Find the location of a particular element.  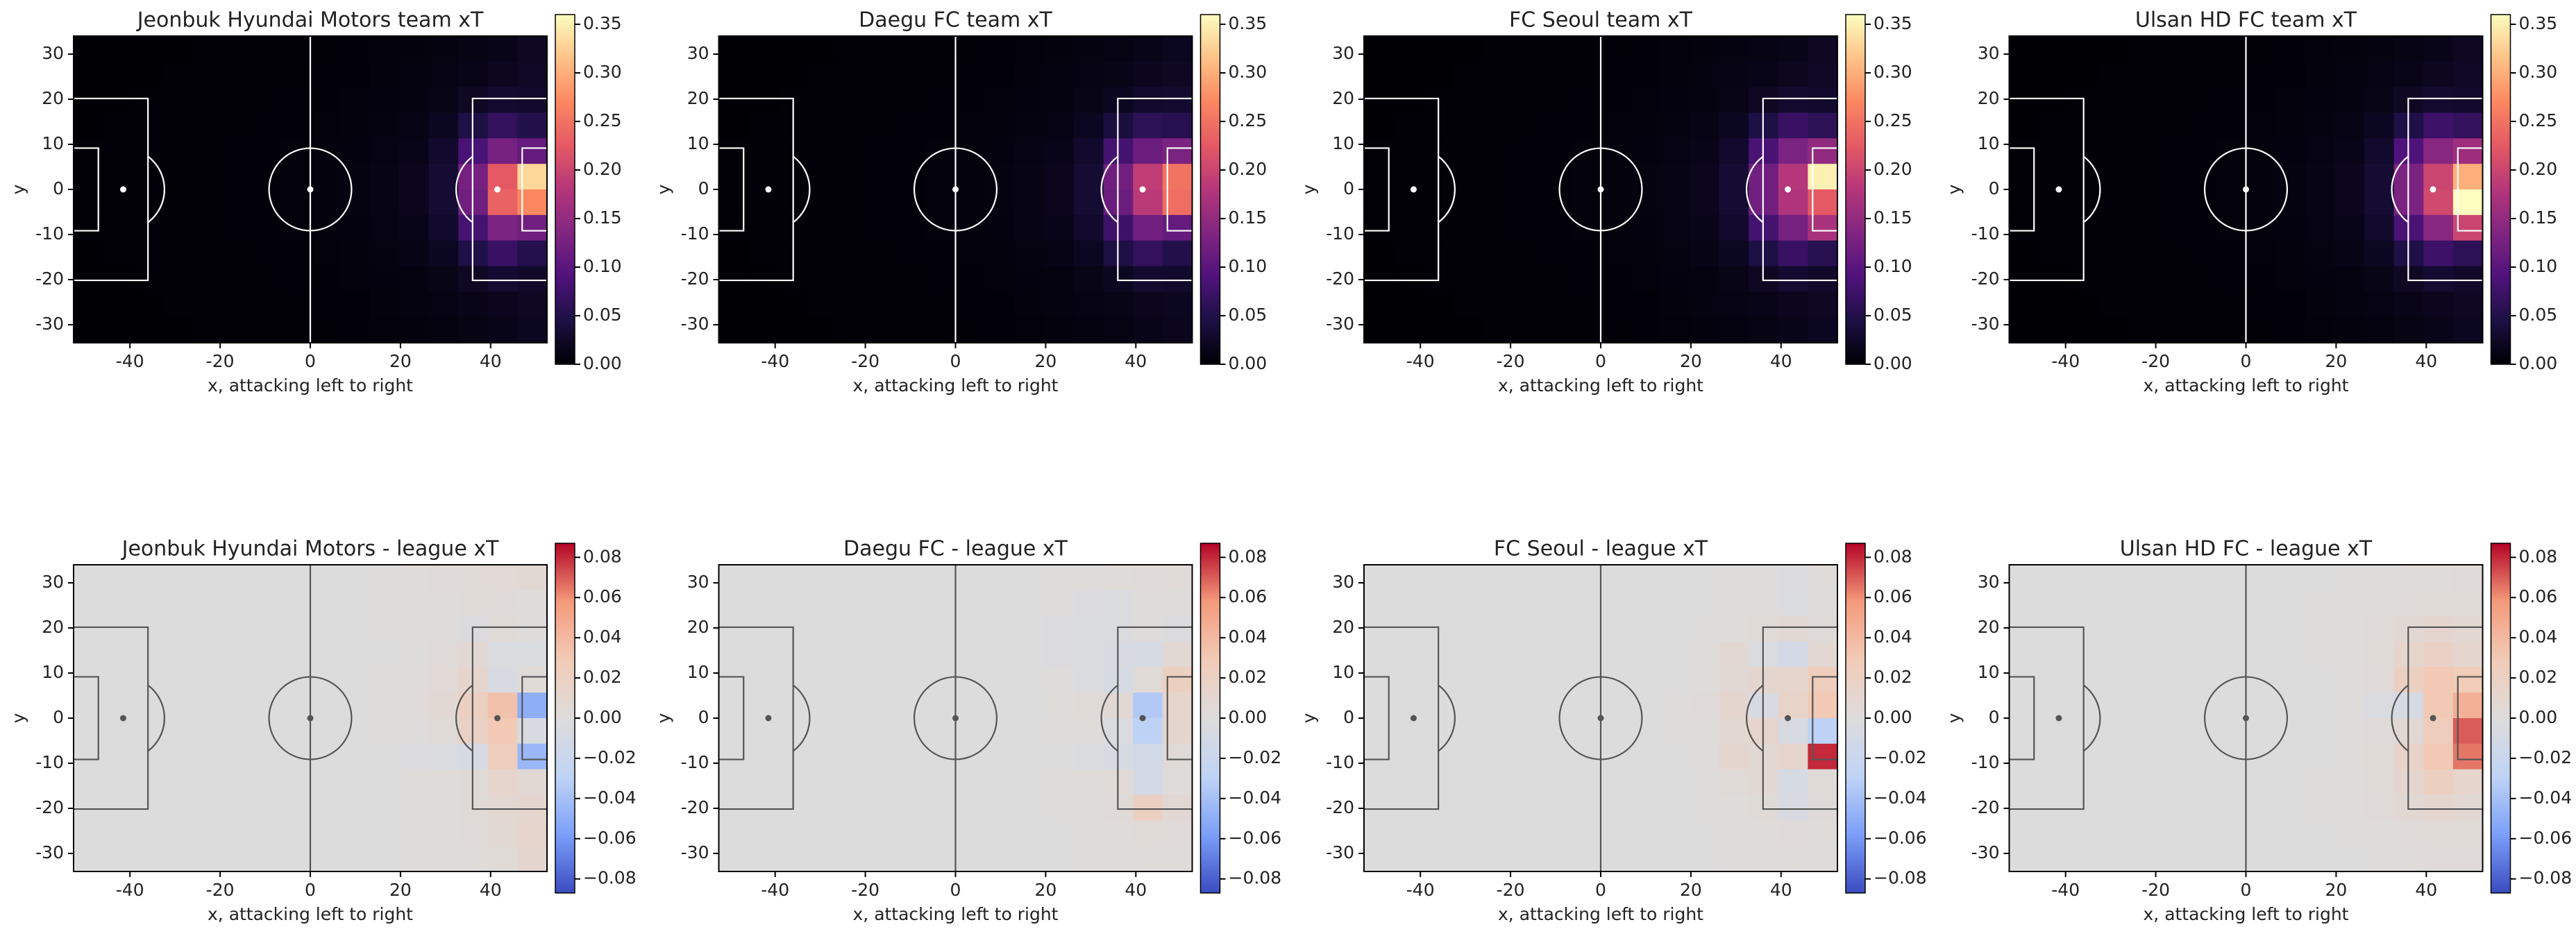

y-tick-label: -10 is located at coordinates (1985, 762).